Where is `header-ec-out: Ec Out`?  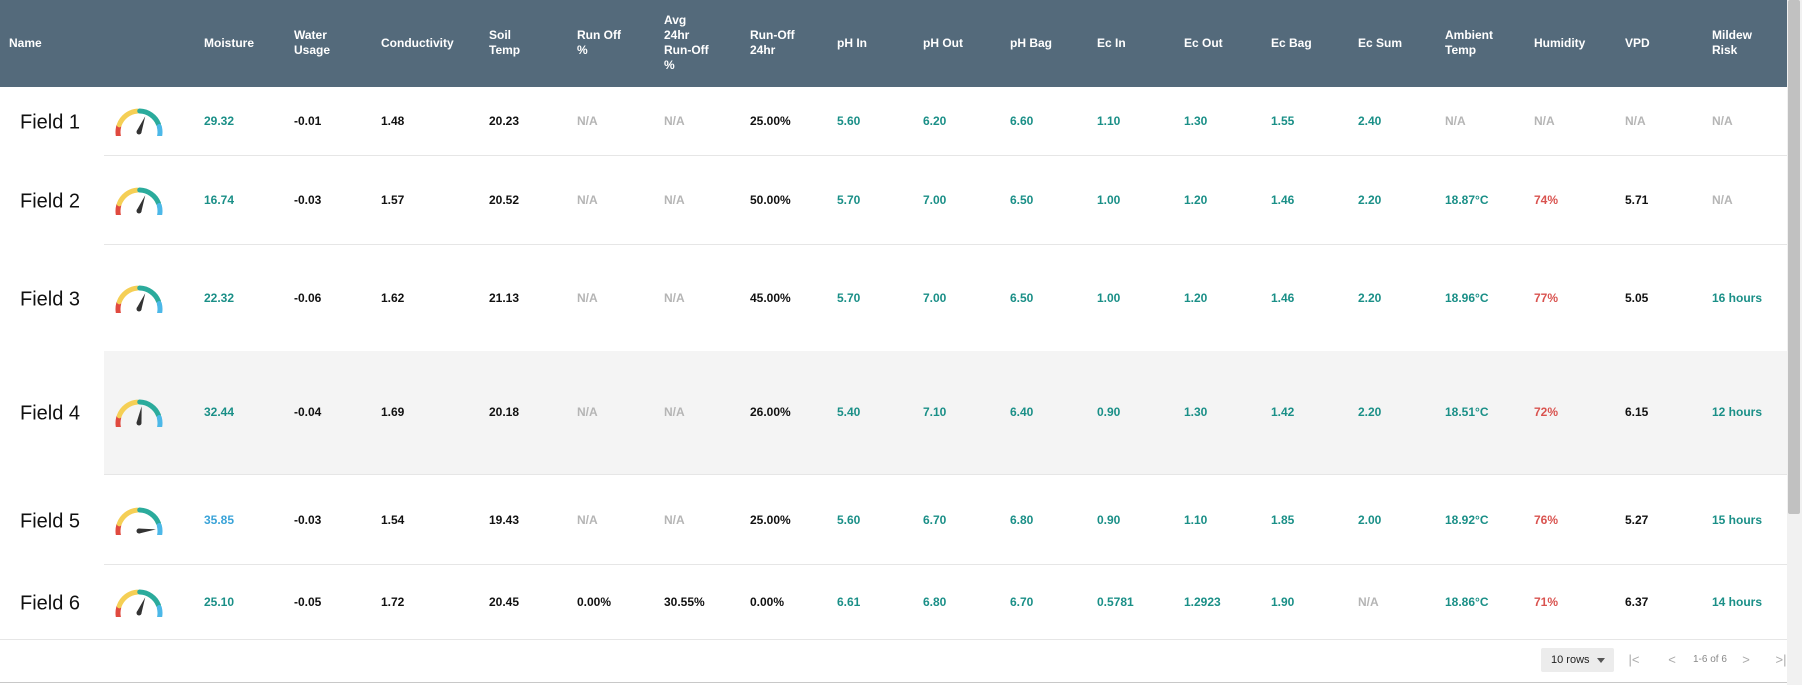
header-ec-out: Ec Out is located at coordinates (1203, 42).